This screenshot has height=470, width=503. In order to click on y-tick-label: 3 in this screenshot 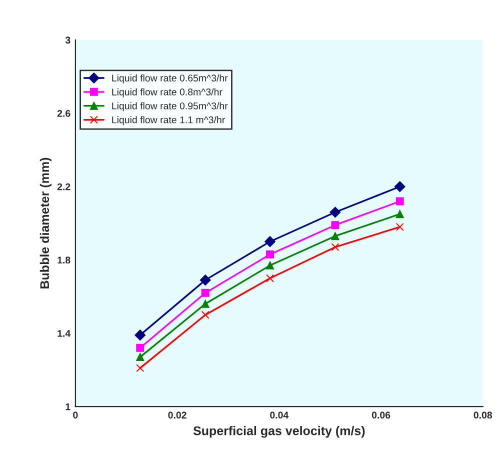, I will do `click(67, 40)`.